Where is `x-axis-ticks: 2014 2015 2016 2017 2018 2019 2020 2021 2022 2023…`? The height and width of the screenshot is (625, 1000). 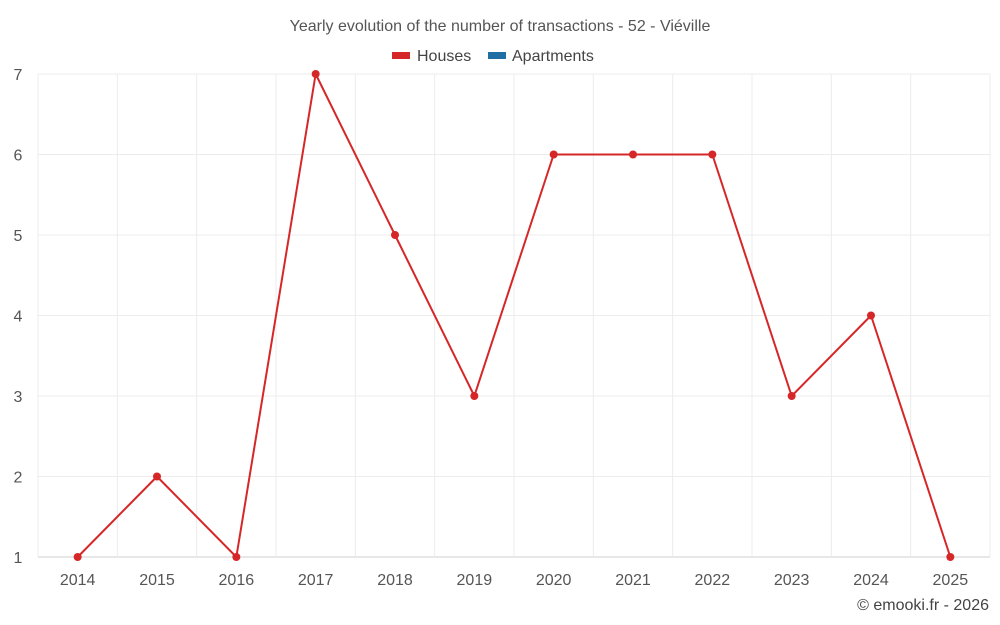 x-axis-ticks: 2014 2015 2016 2017 2018 2019 2020 2021 2022 2023… is located at coordinates (514, 580).